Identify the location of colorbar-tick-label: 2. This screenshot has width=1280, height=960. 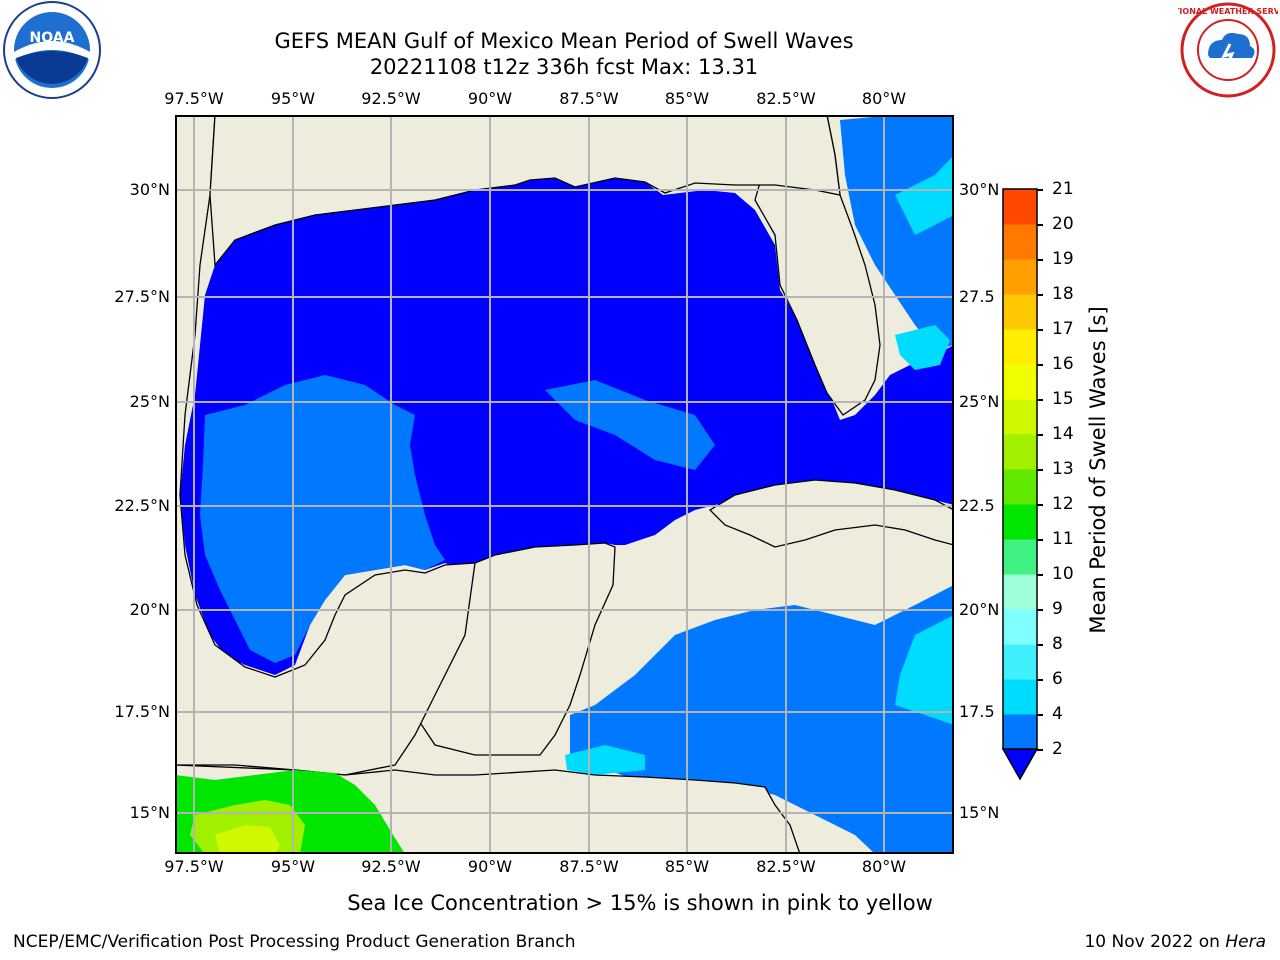
(1057, 749).